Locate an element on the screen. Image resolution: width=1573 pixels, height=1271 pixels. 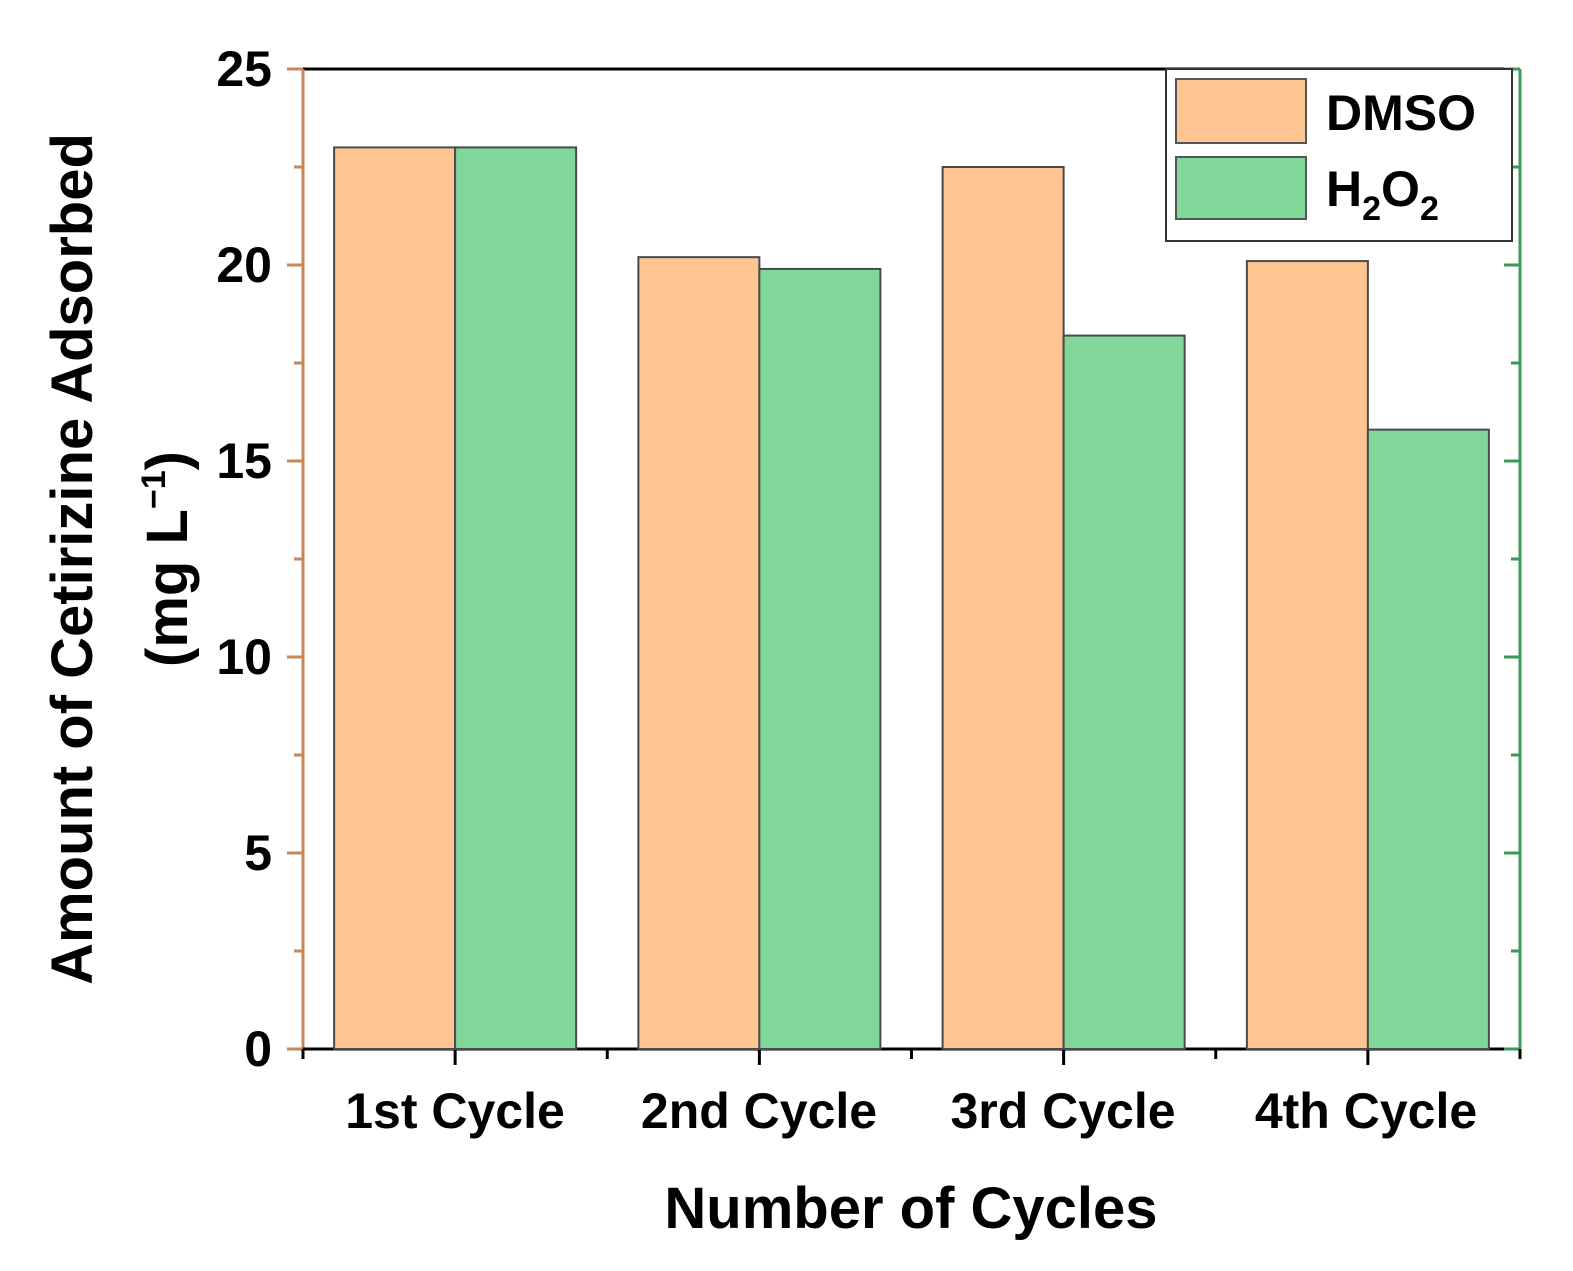
legend-h2o2-sub1: 2 is located at coordinates (1371, 209).